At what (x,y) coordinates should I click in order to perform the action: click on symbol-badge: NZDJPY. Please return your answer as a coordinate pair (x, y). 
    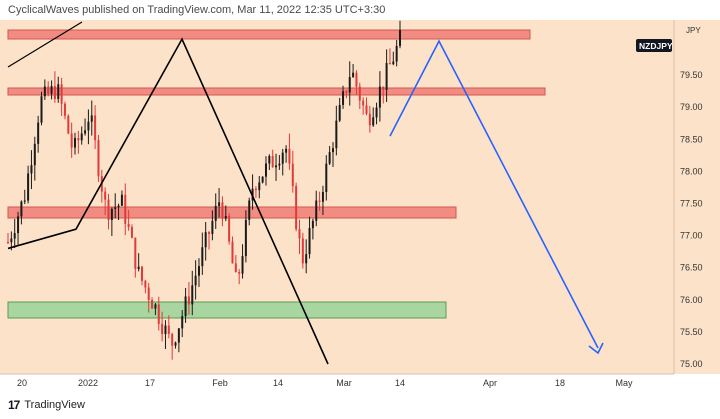
    Looking at the image, I should click on (654, 45).